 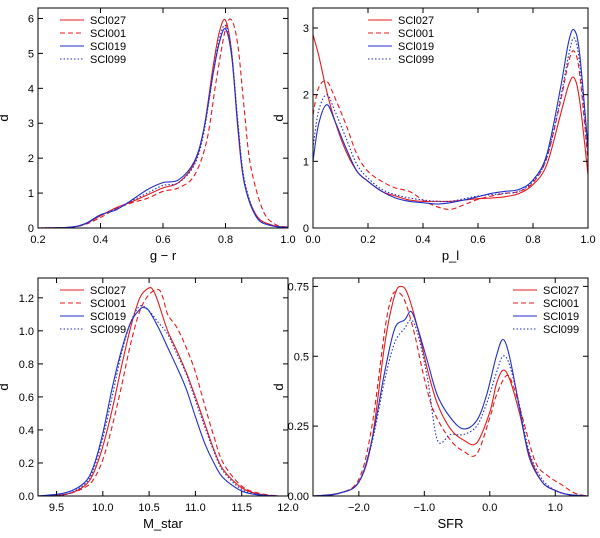 I want to click on y-tick-label: 0.0, so click(x=26, y=497).